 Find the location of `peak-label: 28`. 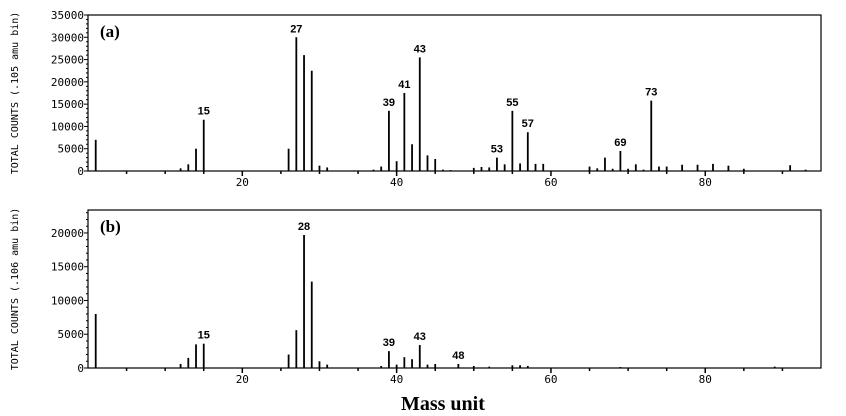

peak-label: 28 is located at coordinates (304, 227).